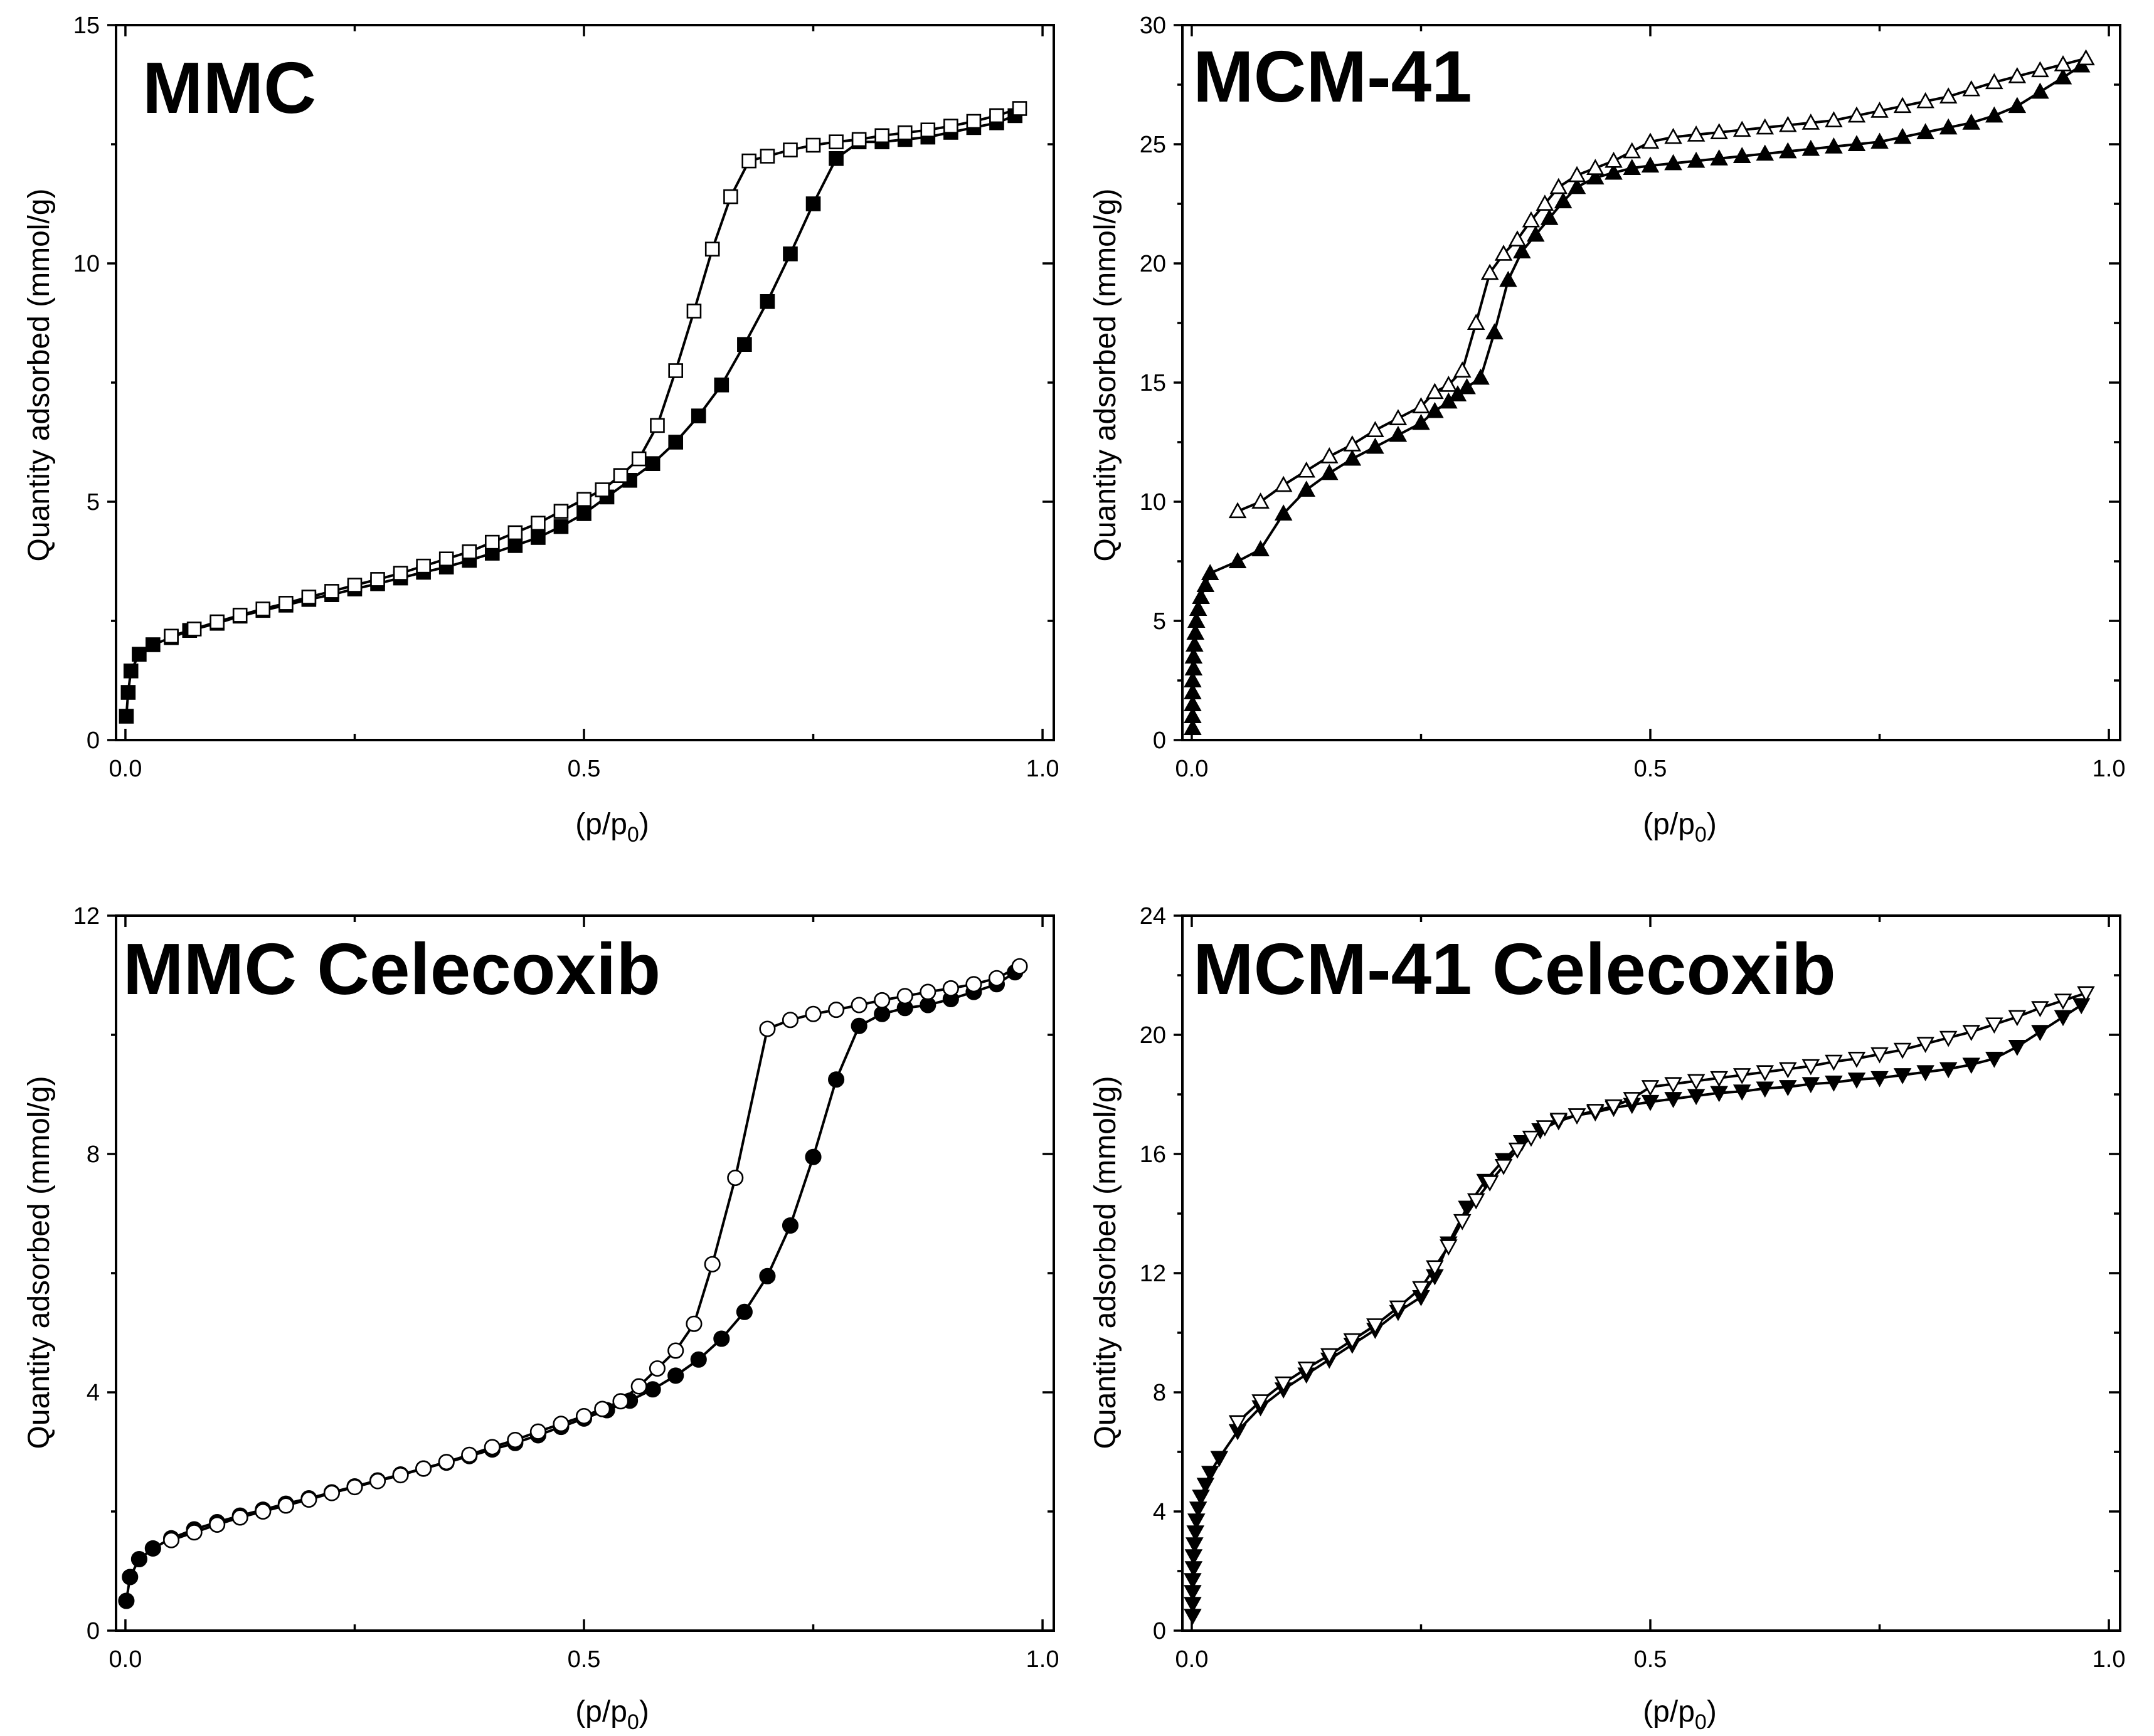 This screenshot has width=2154, height=1736. I want to click on y-tick-label: 16, so click(1153, 1154).